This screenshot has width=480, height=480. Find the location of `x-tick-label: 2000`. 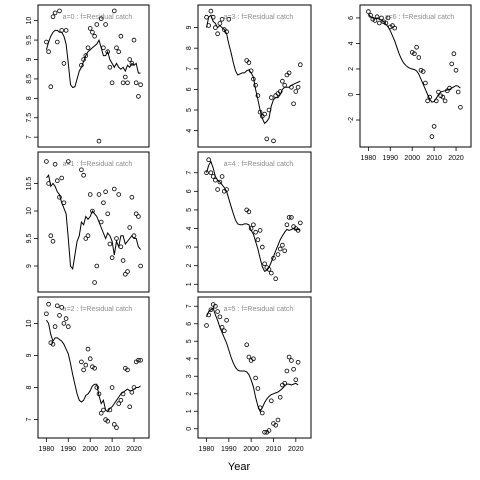

x-tick-label: 2000 is located at coordinates (251, 449).